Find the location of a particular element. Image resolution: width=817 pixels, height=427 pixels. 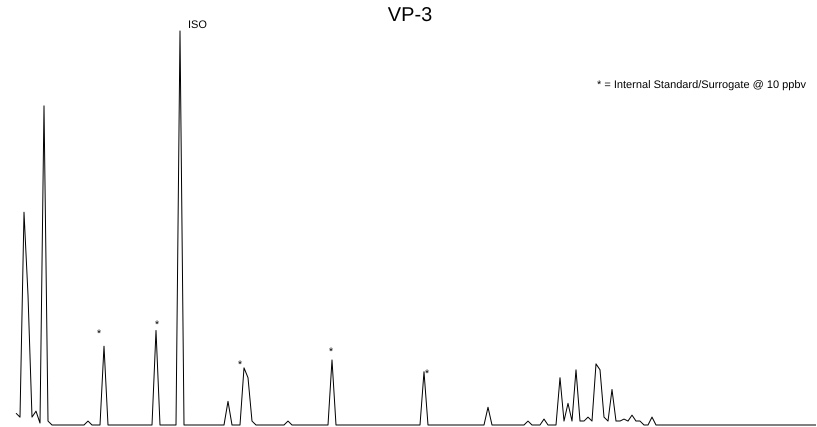

chart-title: VP-3 is located at coordinates (410, 15).